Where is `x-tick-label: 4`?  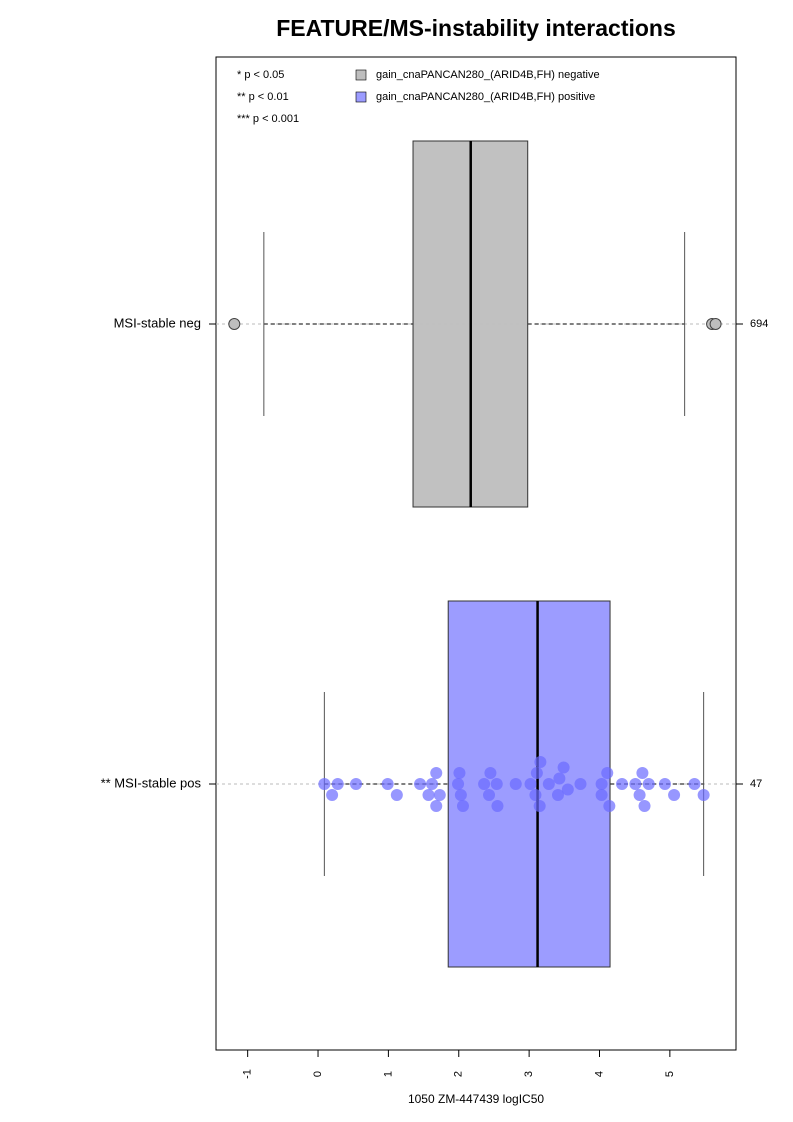 x-tick-label: 4 is located at coordinates (599, 1074).